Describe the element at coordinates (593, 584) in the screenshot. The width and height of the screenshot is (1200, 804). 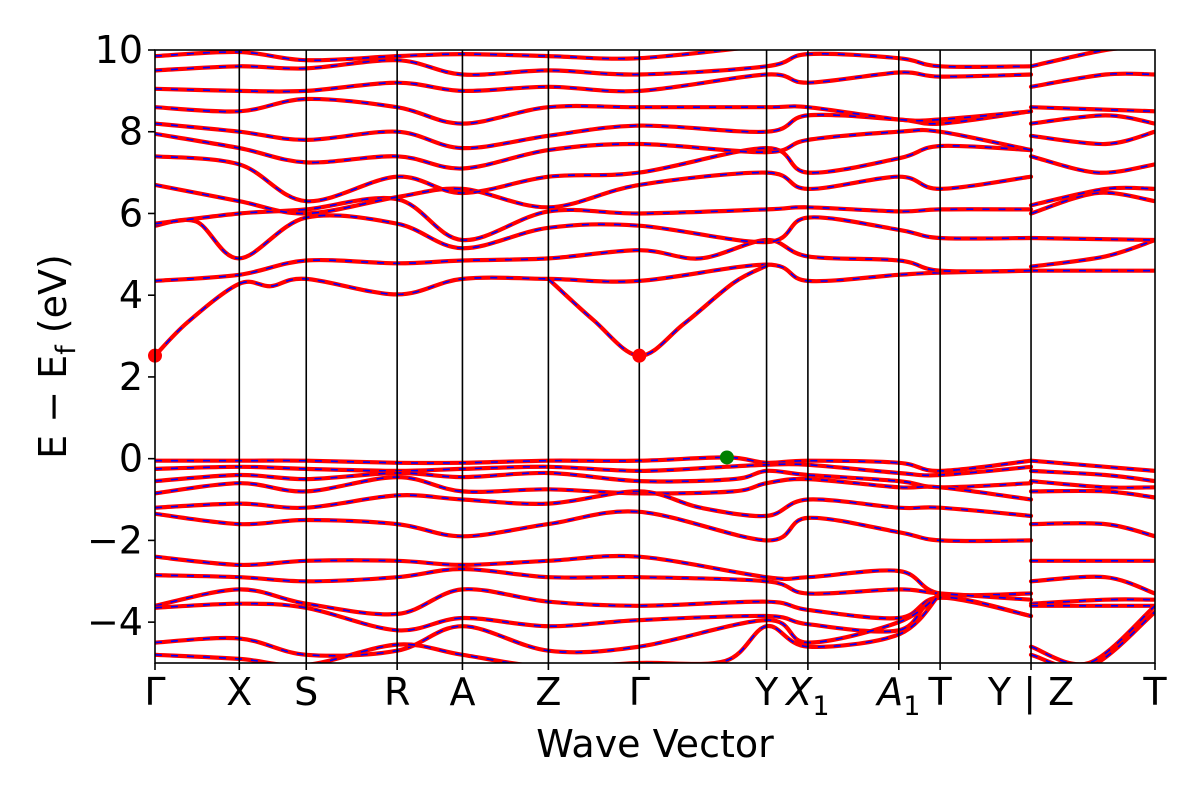
I see `band-39-dashed` at that location.